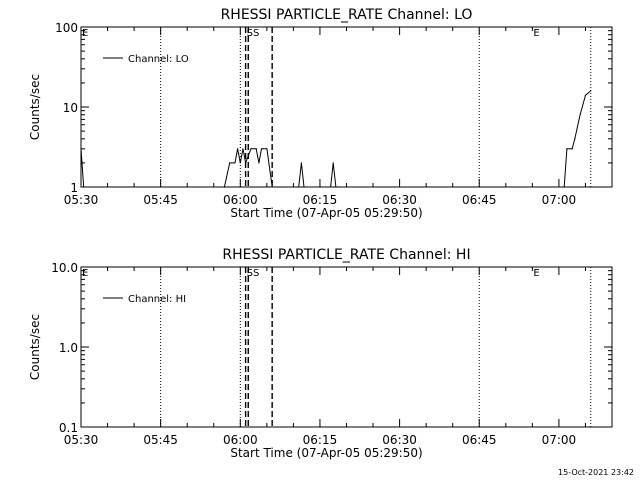  What do you see at coordinates (74, 188) in the screenshot?
I see `y-tick-label: 1` at bounding box center [74, 188].